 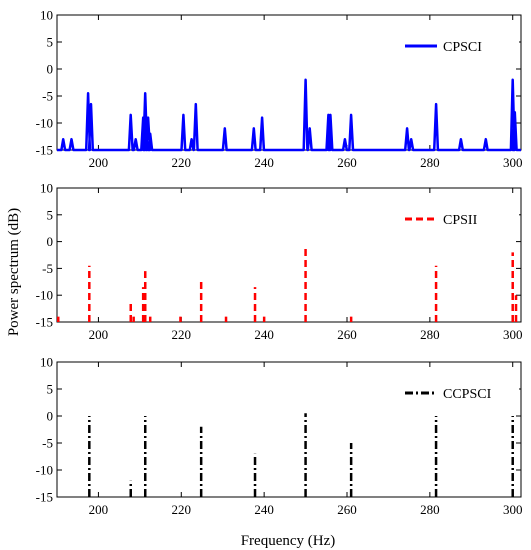 I want to click on legend-label: CPSCI, so click(x=462, y=47).